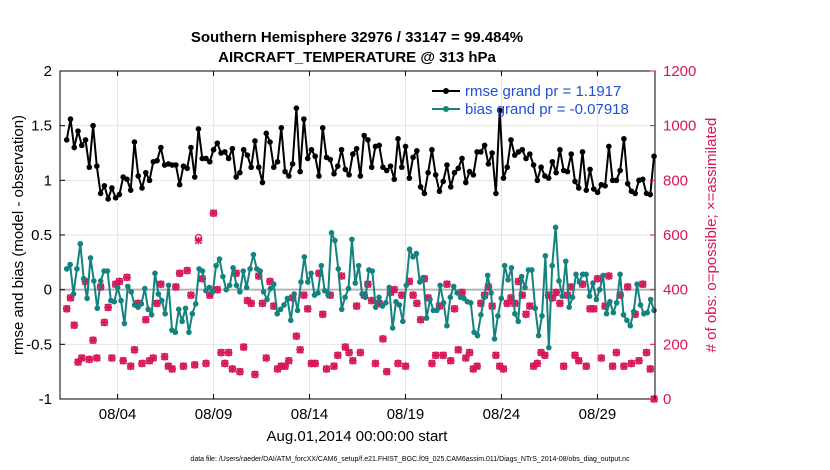 This screenshot has height=470, width=830. What do you see at coordinates (547, 109) in the screenshot?
I see `legend-bias-label: bias grand pr = -0.07918` at bounding box center [547, 109].